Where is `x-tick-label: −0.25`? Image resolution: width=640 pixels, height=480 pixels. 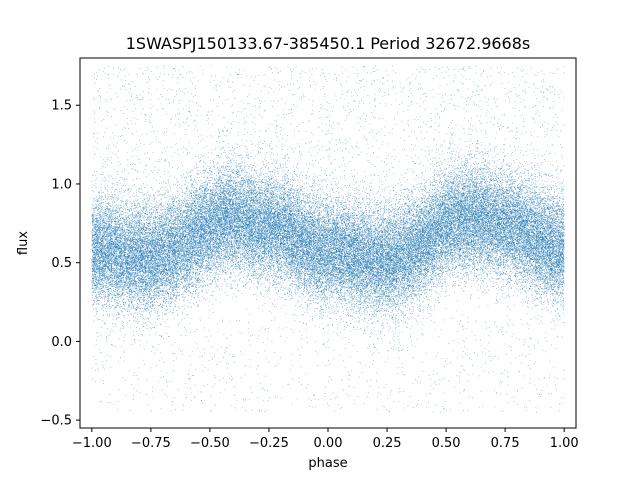 x-tick-label: −0.25 is located at coordinates (269, 443).